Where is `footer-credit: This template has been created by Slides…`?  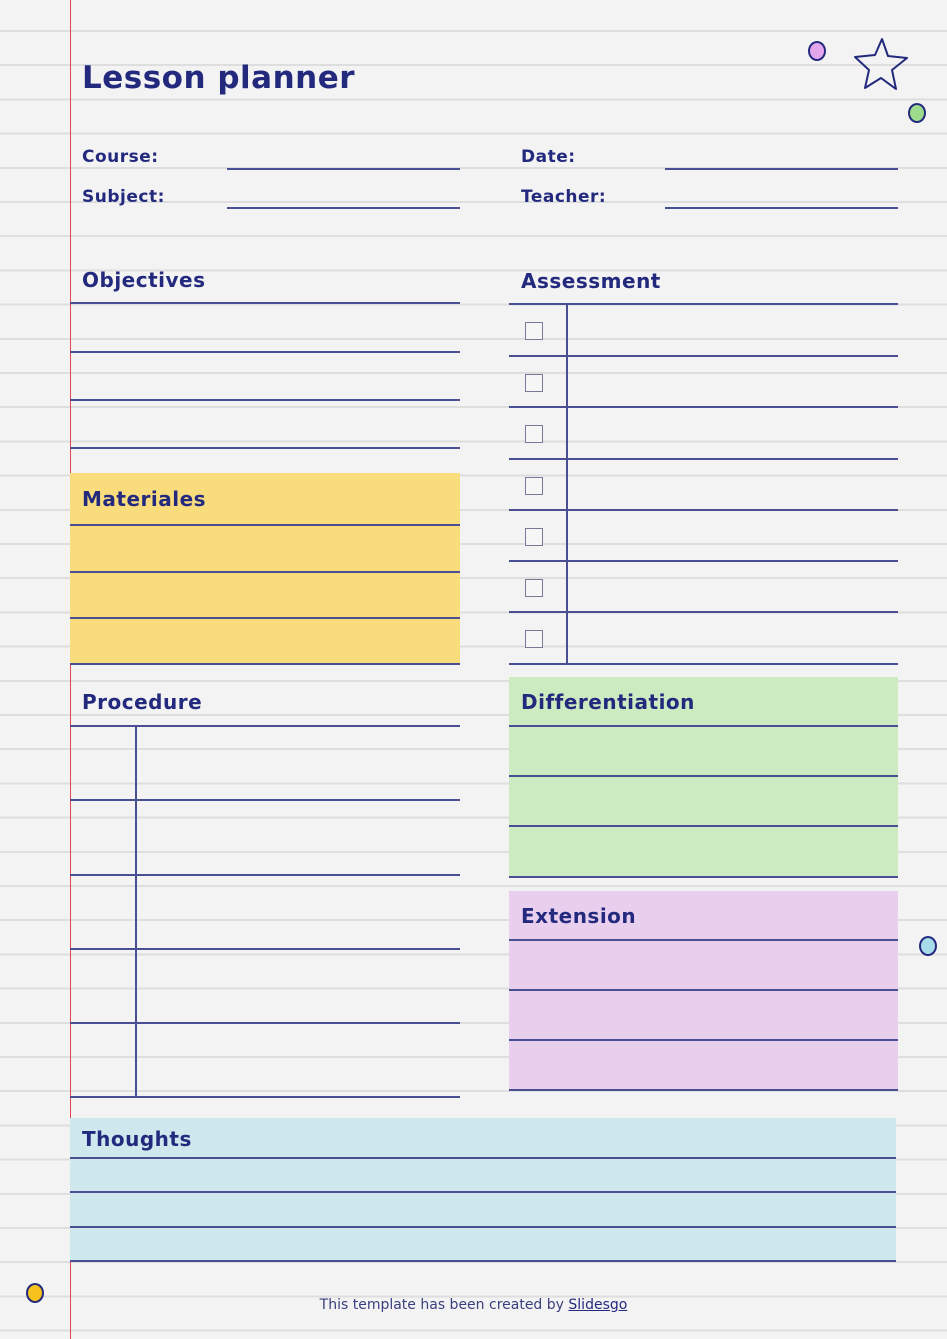 footer-credit: This template has been created by Slides… is located at coordinates (473, 1305).